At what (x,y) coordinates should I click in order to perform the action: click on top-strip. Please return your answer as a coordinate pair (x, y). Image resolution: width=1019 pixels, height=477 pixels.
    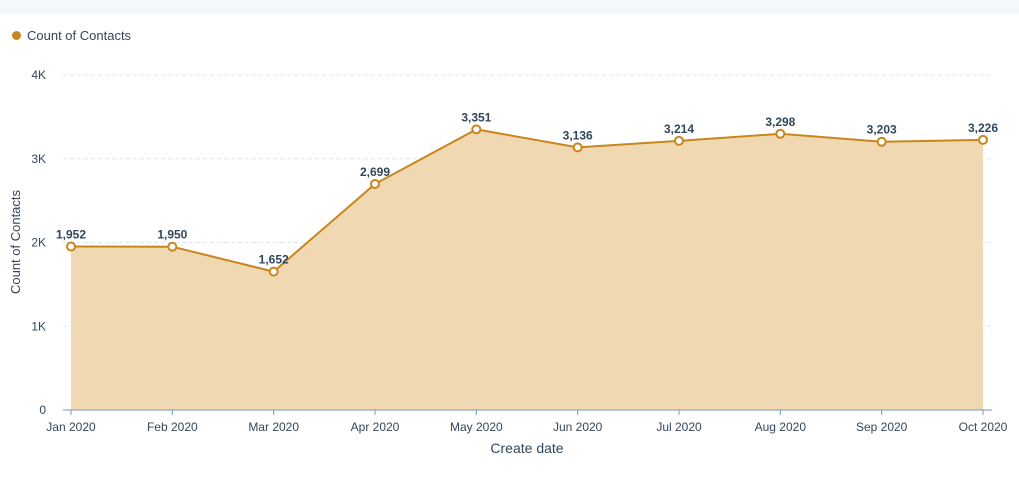
    Looking at the image, I should click on (509, 7).